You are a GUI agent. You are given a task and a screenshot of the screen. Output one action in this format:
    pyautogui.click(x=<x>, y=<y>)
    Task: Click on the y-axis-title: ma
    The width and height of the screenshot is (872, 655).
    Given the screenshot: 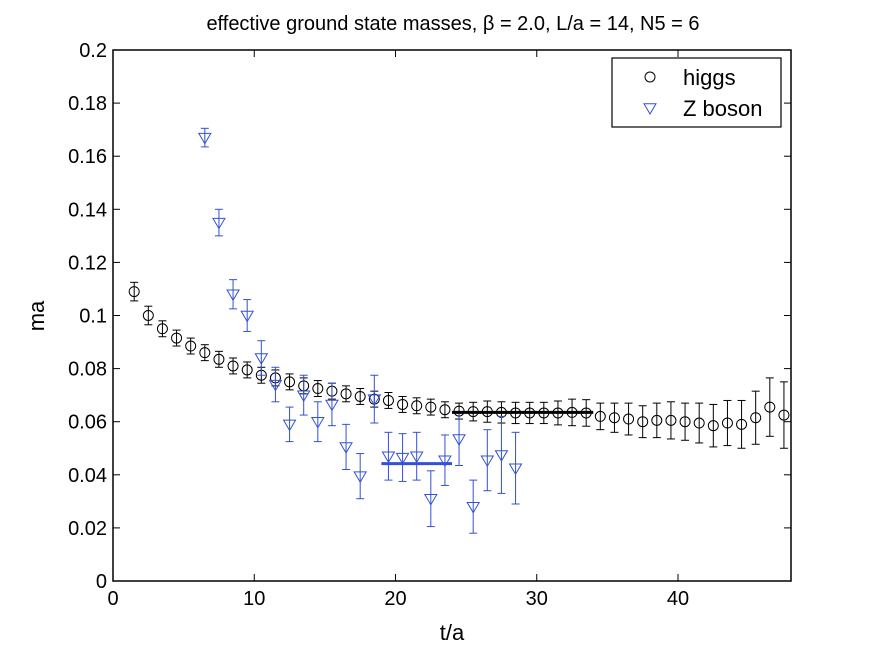 What is the action you would take?
    pyautogui.click(x=36, y=315)
    